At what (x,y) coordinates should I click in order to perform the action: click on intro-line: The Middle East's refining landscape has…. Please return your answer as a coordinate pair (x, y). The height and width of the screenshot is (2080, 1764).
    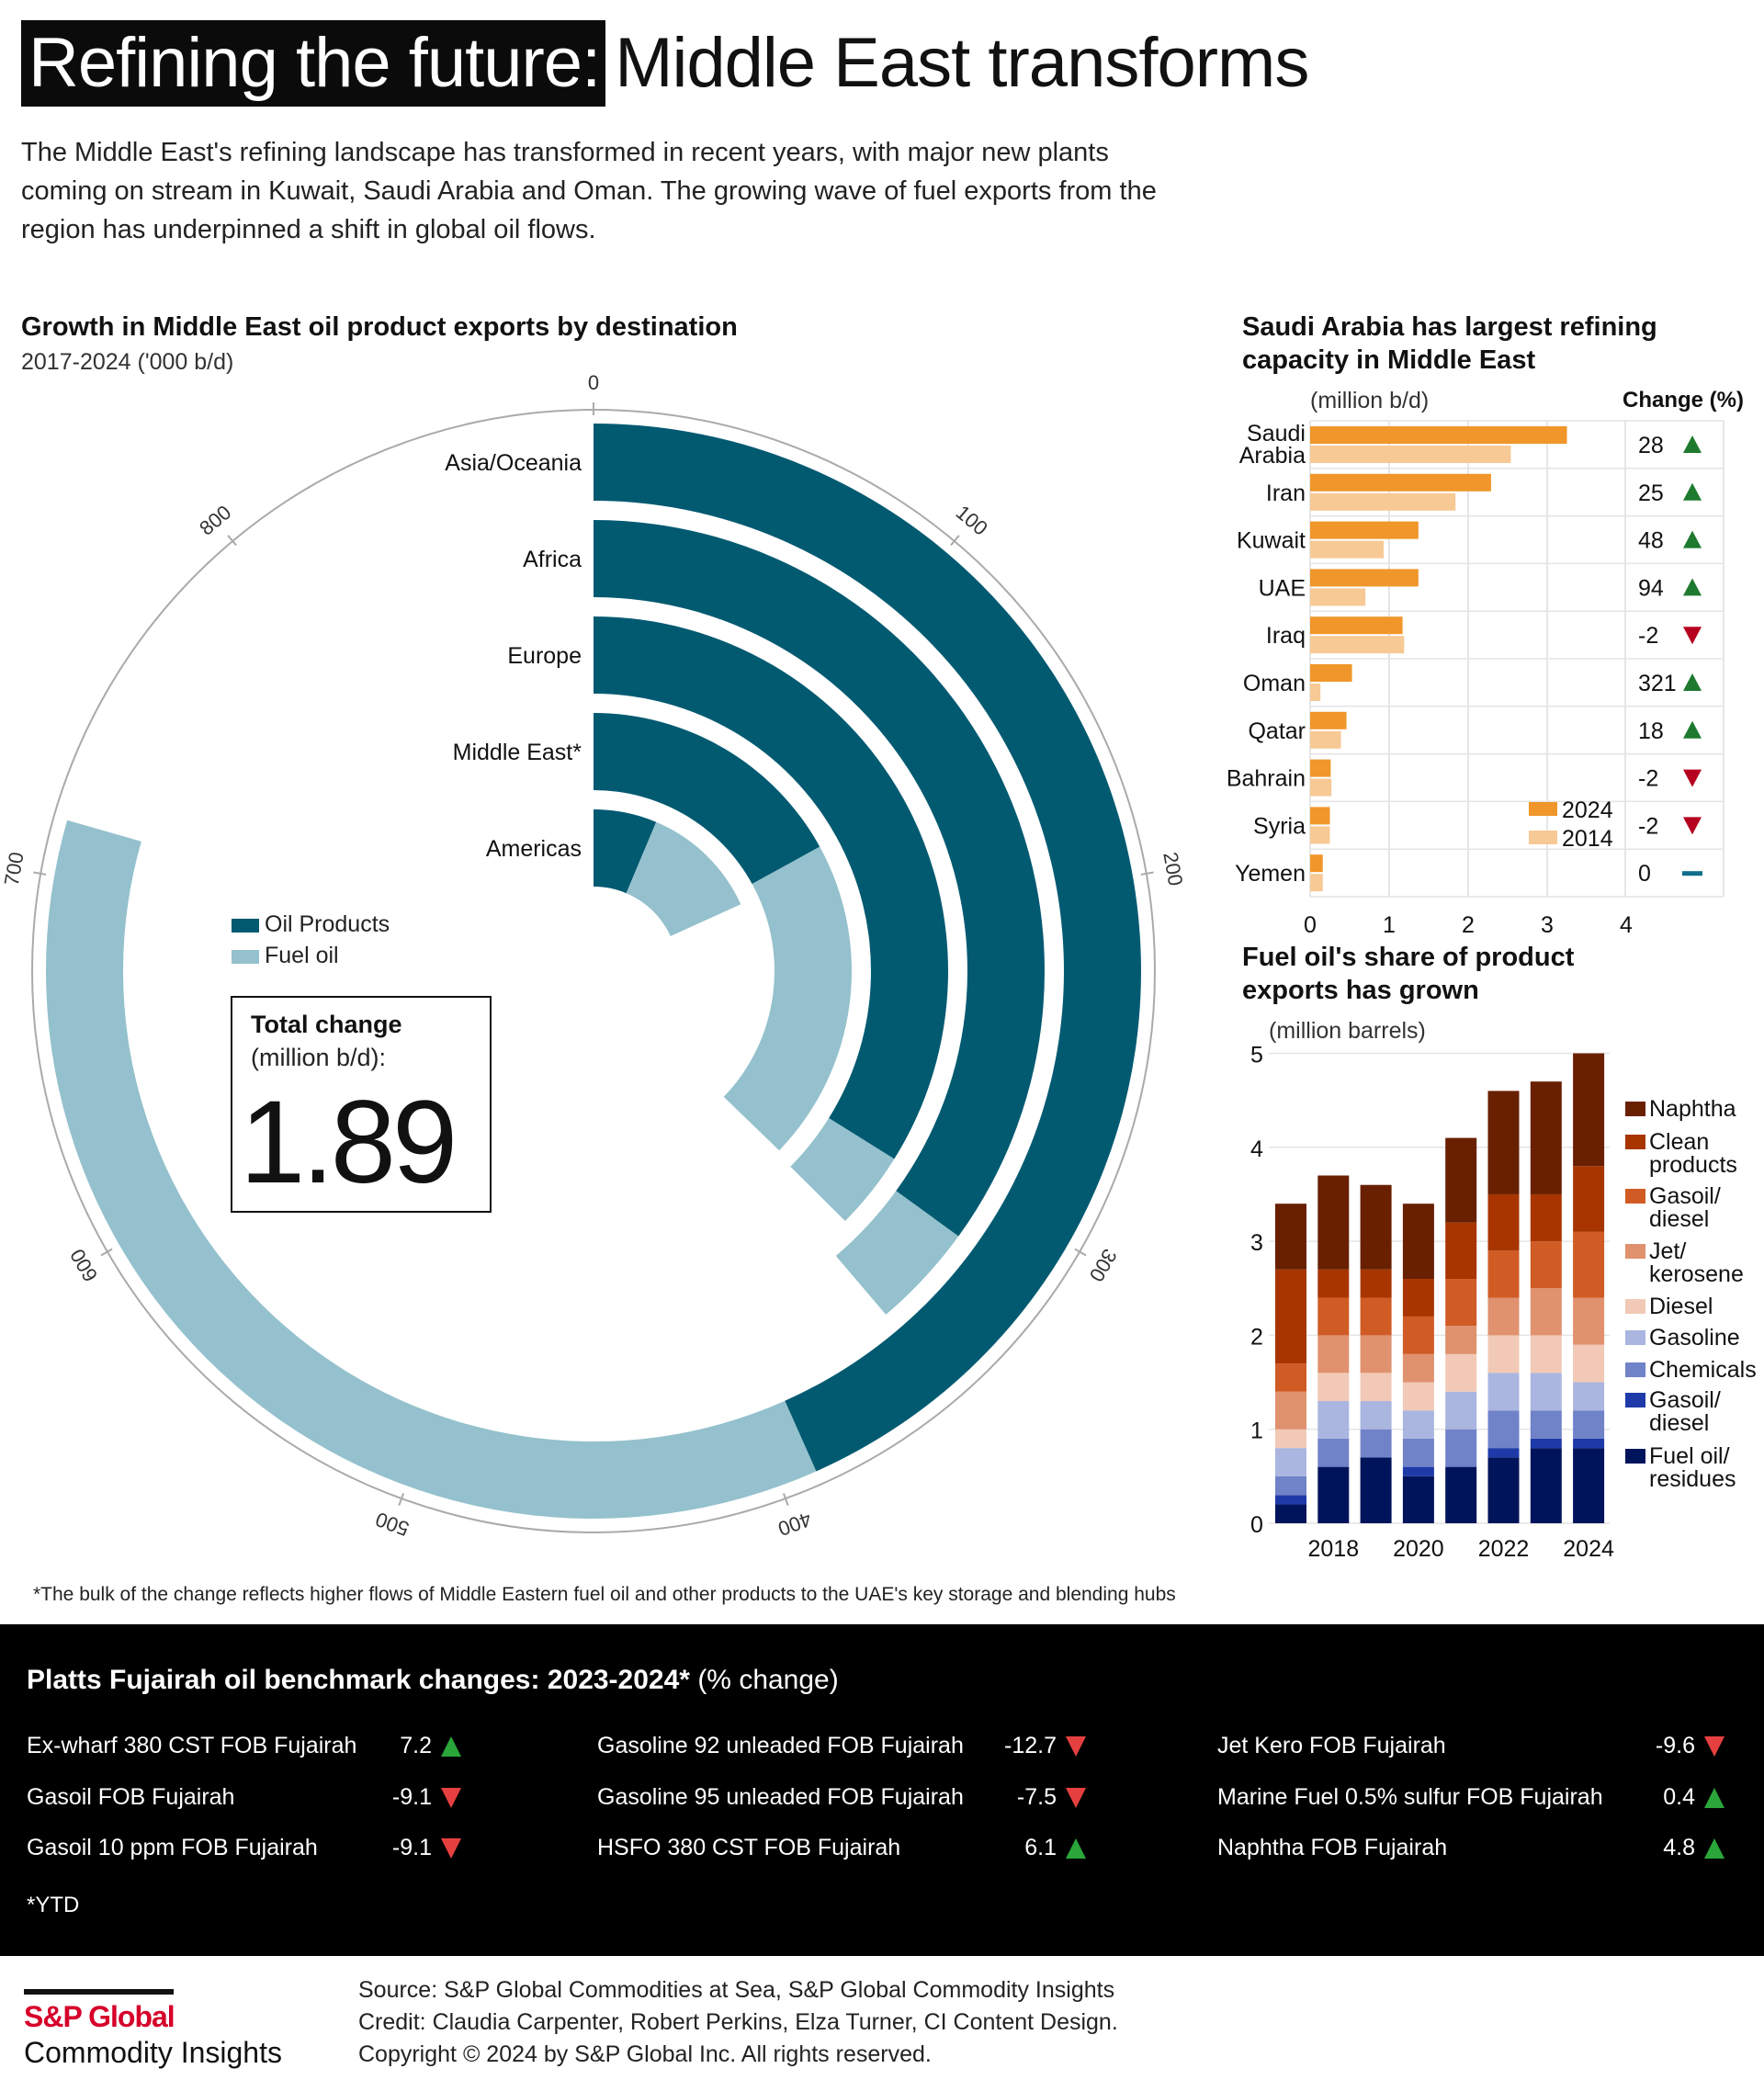
    Looking at the image, I should click on (565, 152).